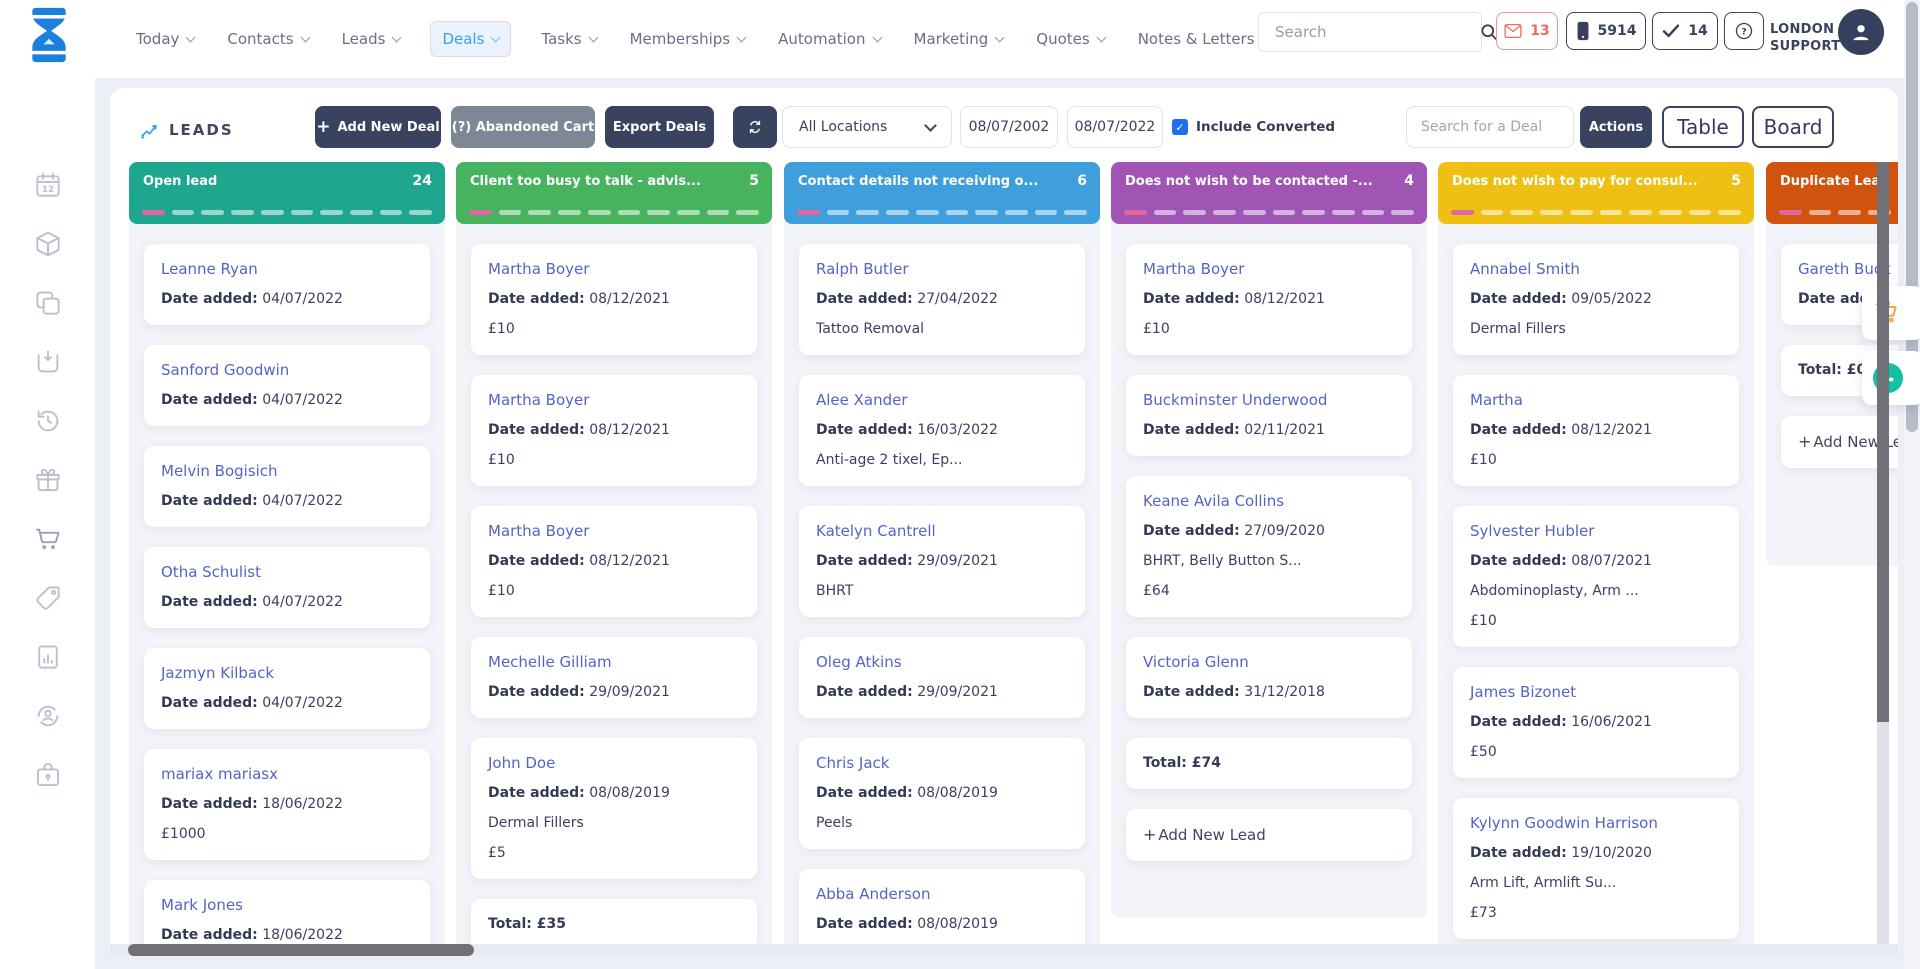 This screenshot has height=969, width=1920. I want to click on deal-contact-name: Ralph Butler, so click(862, 269).